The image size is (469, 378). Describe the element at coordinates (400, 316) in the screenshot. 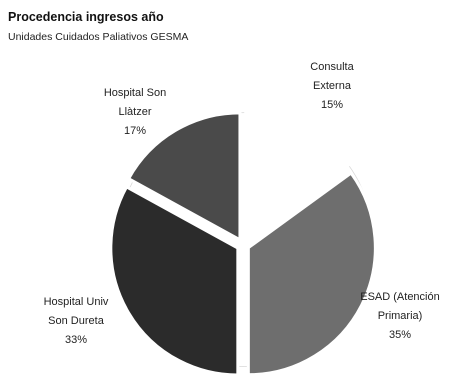

I see `slice-name-label-2: Primaria)` at that location.